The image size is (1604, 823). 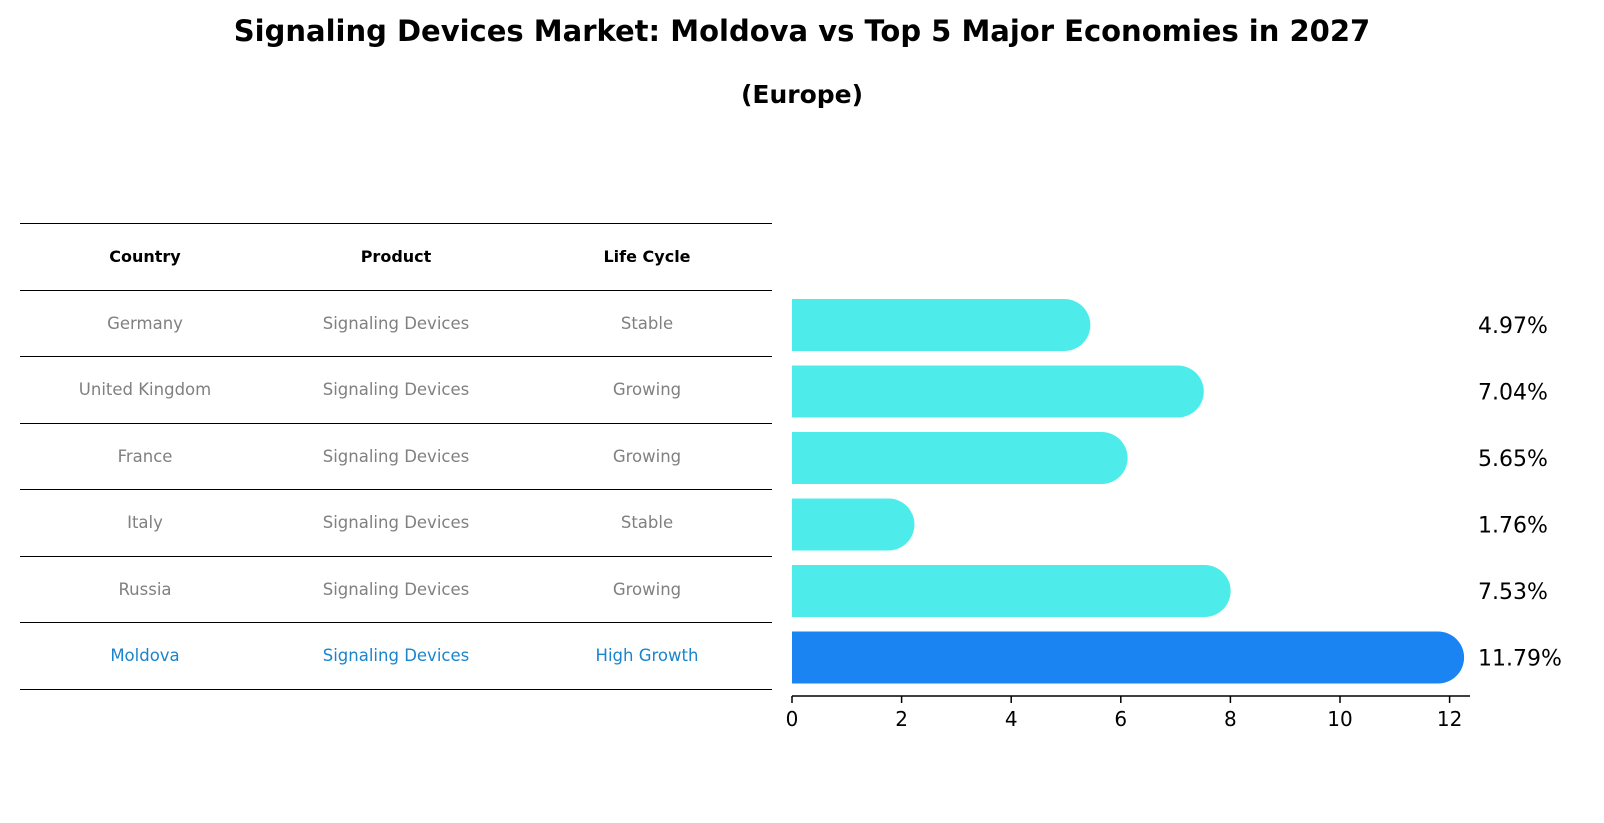 What do you see at coordinates (1120, 719) in the screenshot?
I see `x-tick-label: 6` at bounding box center [1120, 719].